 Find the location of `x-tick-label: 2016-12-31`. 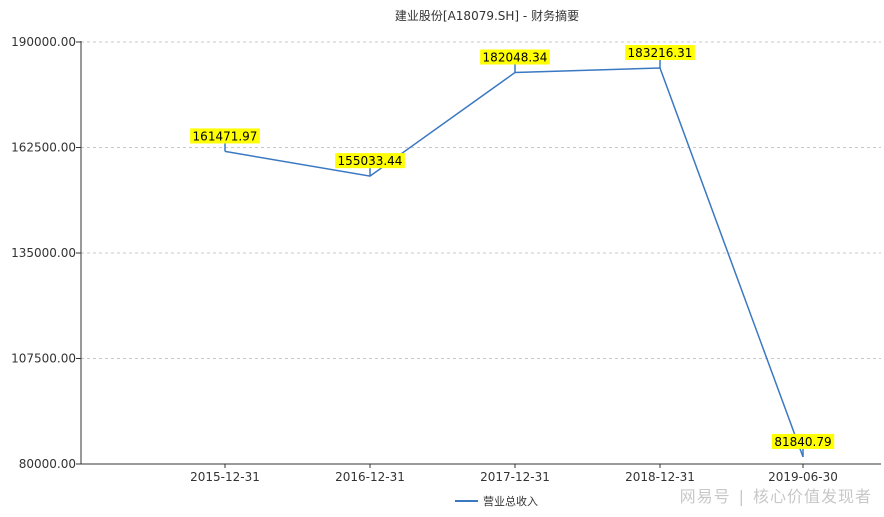

x-tick-label: 2016-12-31 is located at coordinates (370, 477).